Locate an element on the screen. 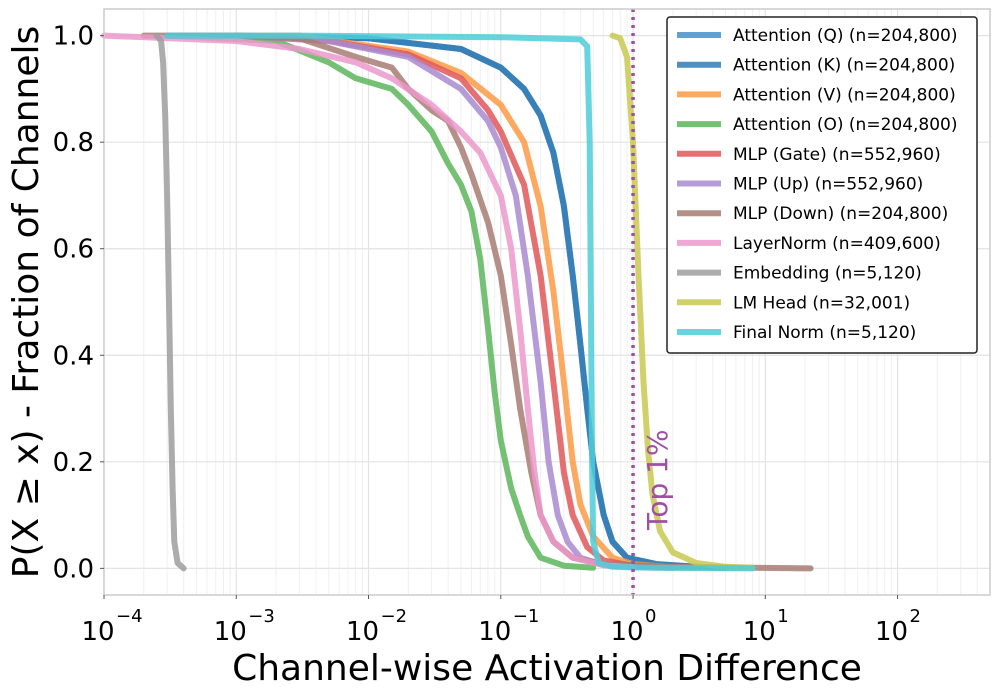 Image resolution: width=997 pixels, height=695 pixels. threshold-label: Top 1% is located at coordinates (657, 480).